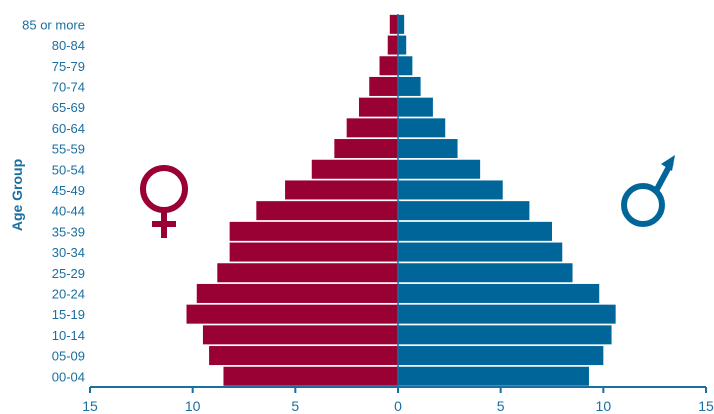 This screenshot has width=714, height=414. I want to click on male-symbol-icon, so click(648, 191).